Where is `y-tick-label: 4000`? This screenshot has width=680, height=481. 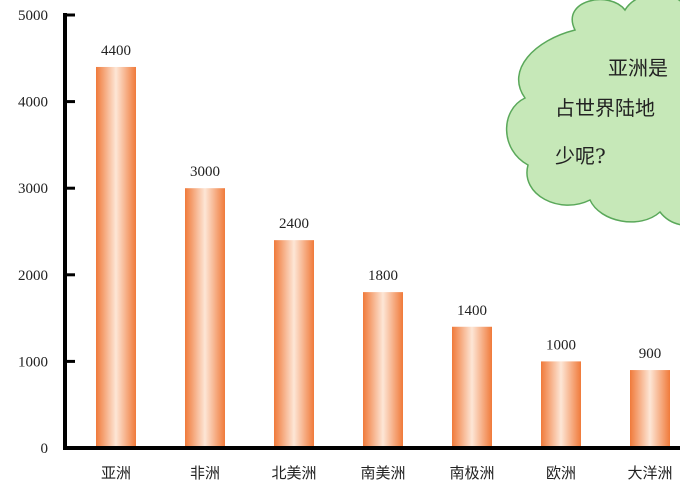 y-tick-label: 4000 is located at coordinates (33, 103).